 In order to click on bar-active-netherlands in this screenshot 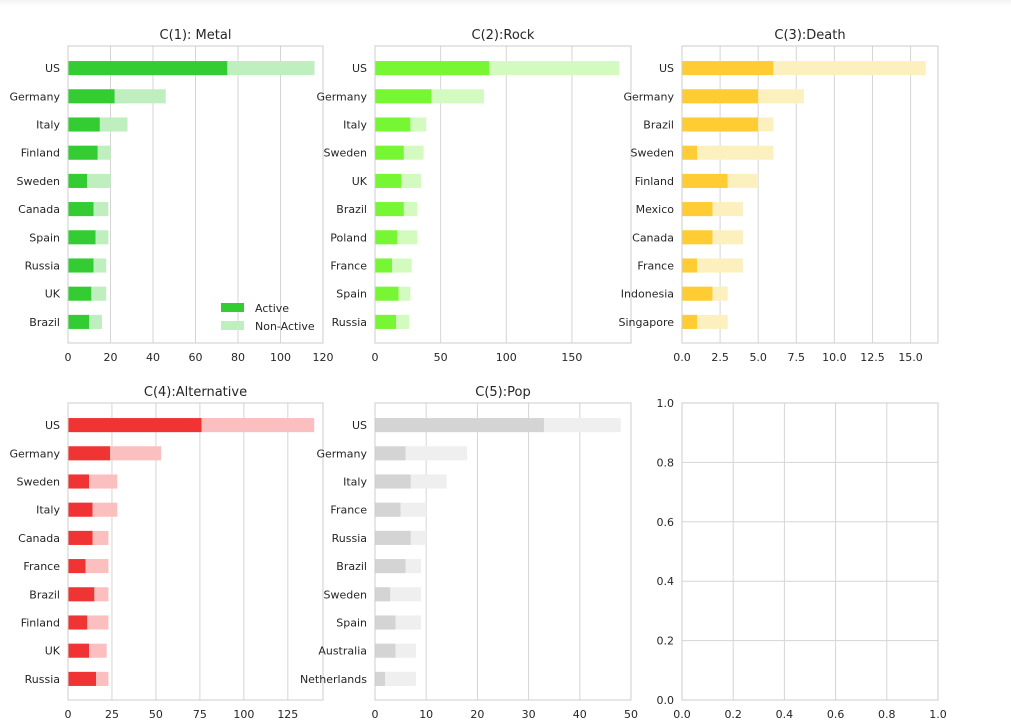, I will do `click(380, 678)`.